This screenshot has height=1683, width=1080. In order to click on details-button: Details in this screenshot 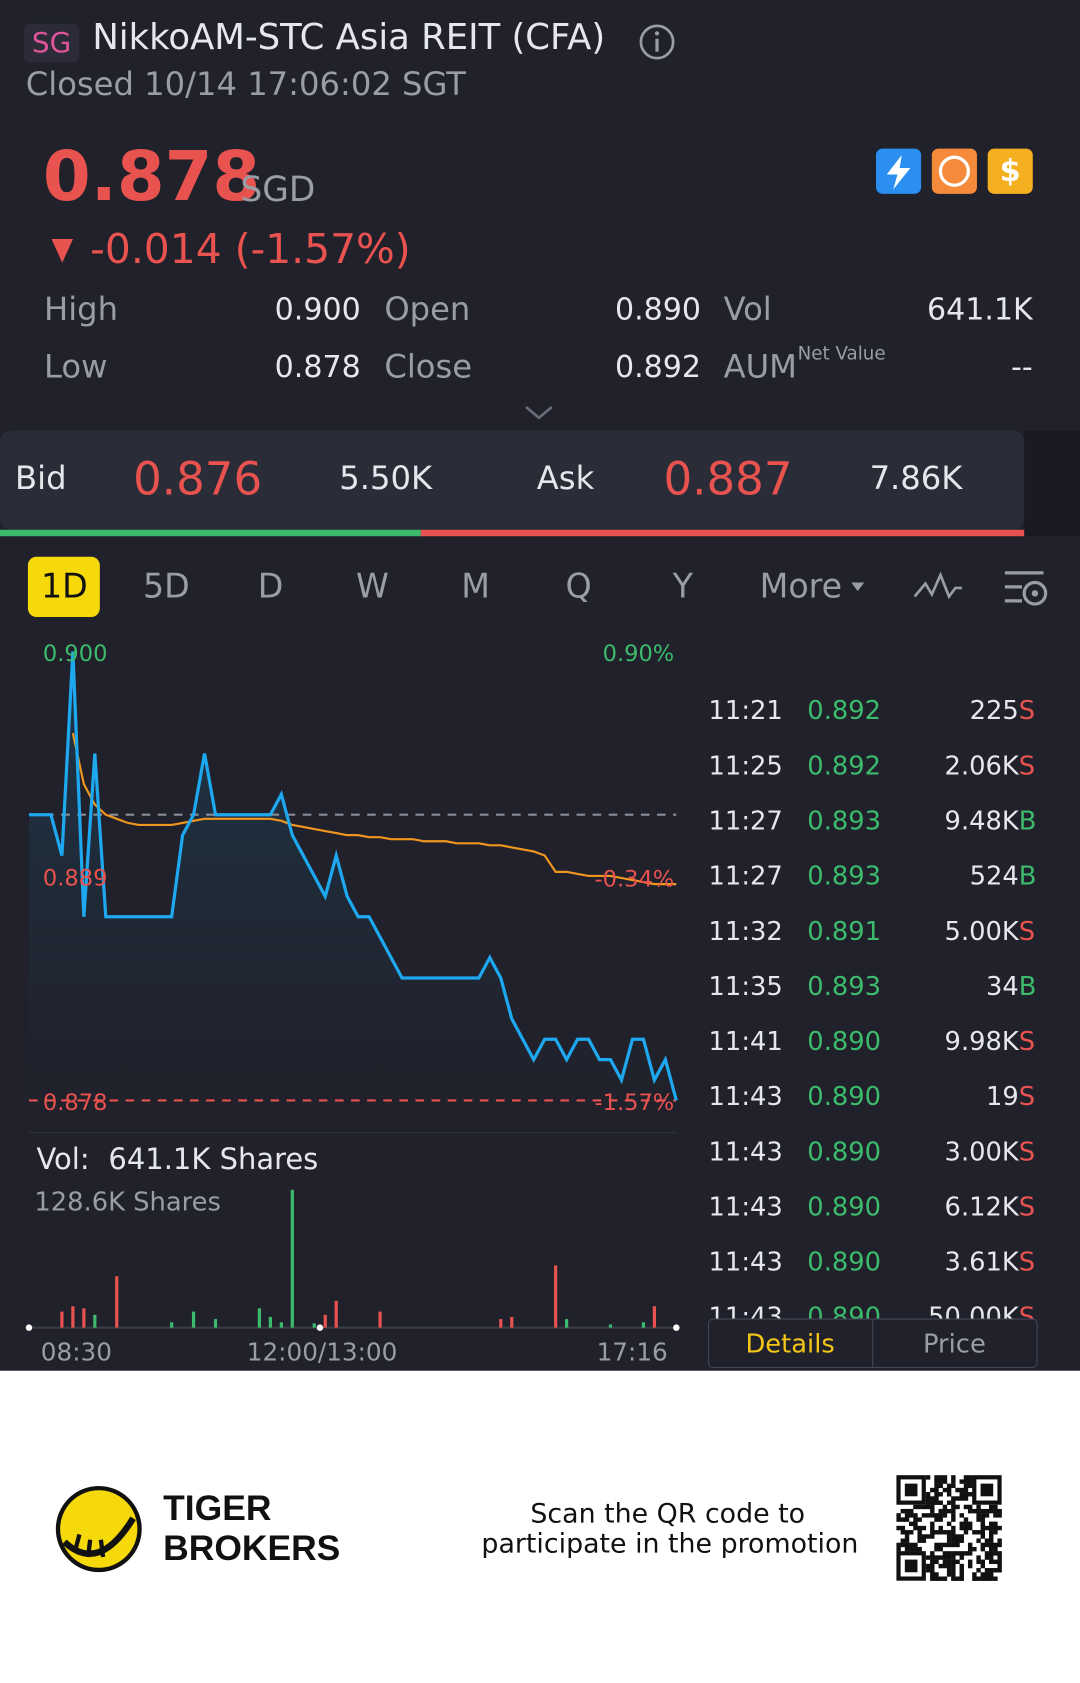, I will do `click(789, 1344)`.